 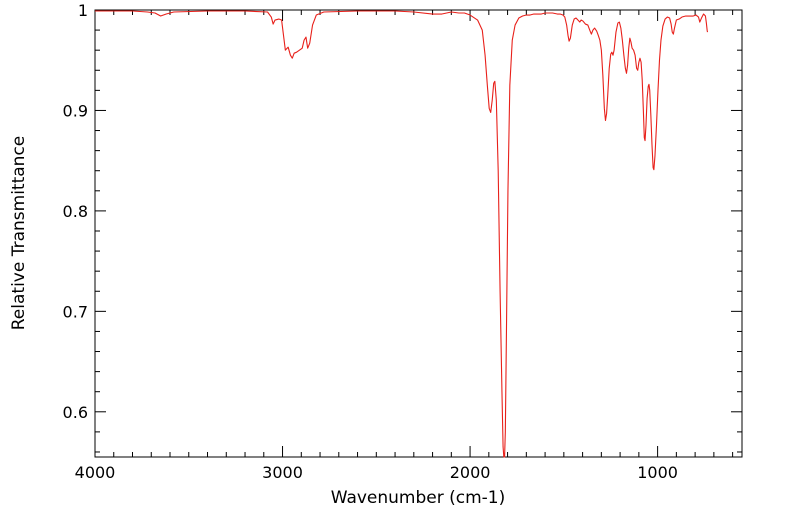 I want to click on y-tick-label: 0.6, so click(x=75, y=412).